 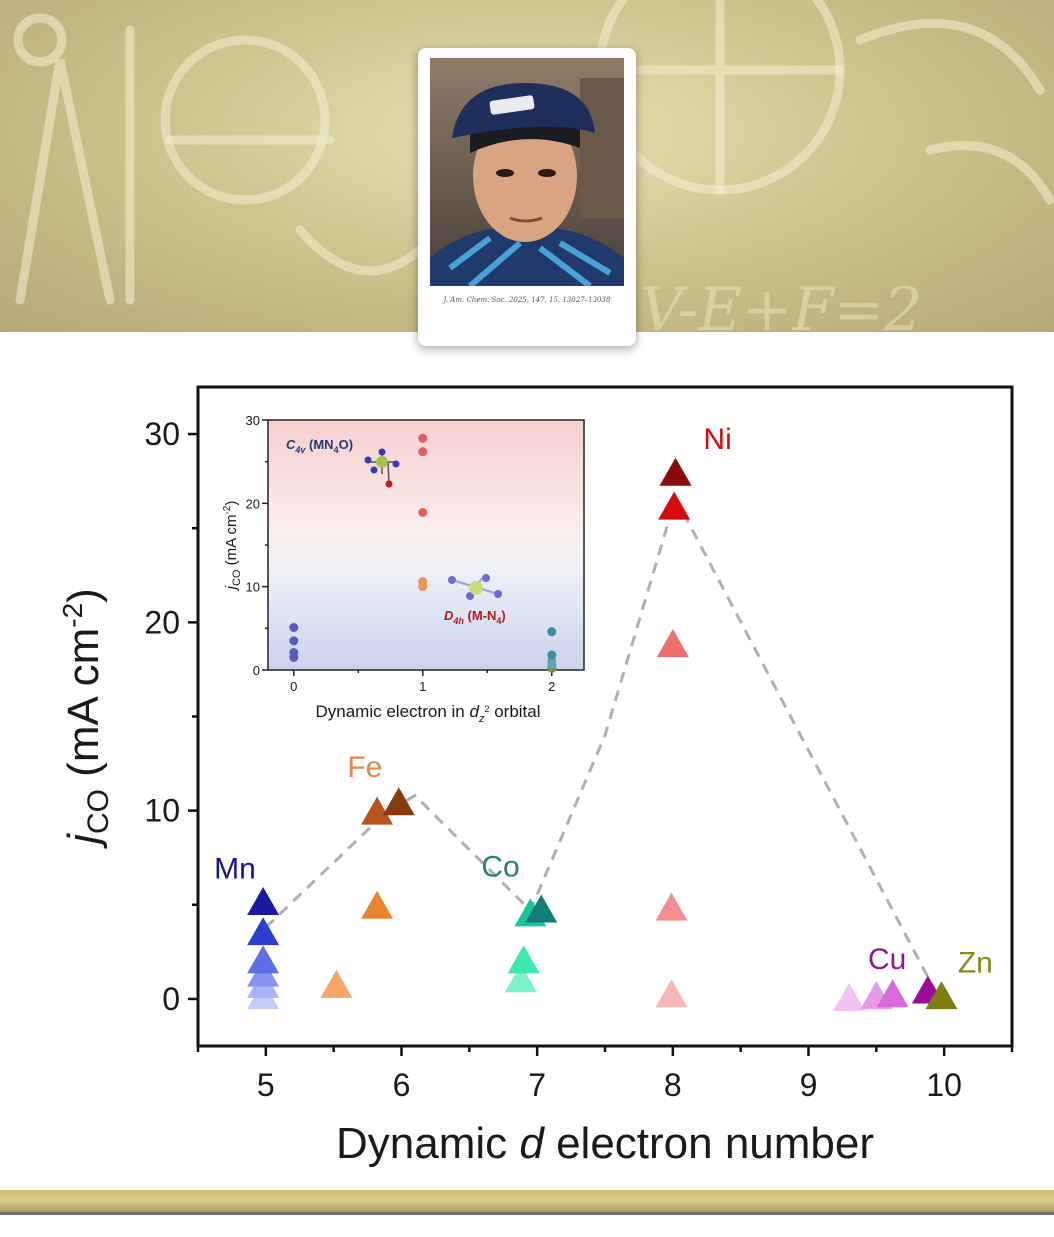 I want to click on inset-annotation-d4h: D4h (M-N4), so click(x=475, y=617).